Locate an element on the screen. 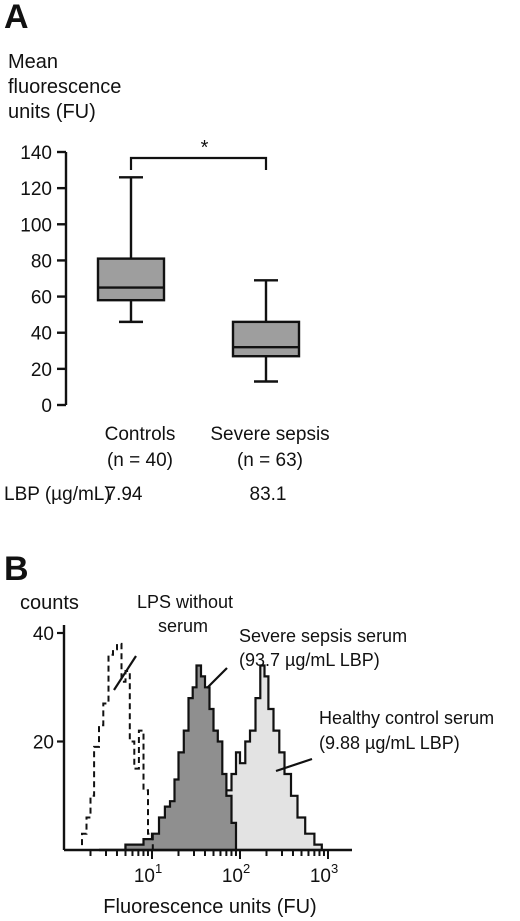 This screenshot has height=921, width=520. n-label-severe-sepsis: (n = 63) is located at coordinates (270, 460).